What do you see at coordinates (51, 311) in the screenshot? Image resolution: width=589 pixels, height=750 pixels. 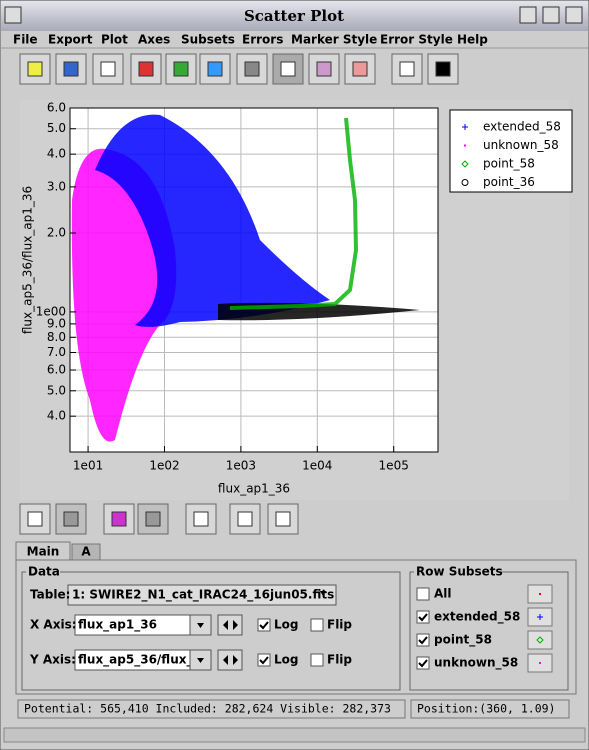 I see `y-tick-label: 1e00` at bounding box center [51, 311].